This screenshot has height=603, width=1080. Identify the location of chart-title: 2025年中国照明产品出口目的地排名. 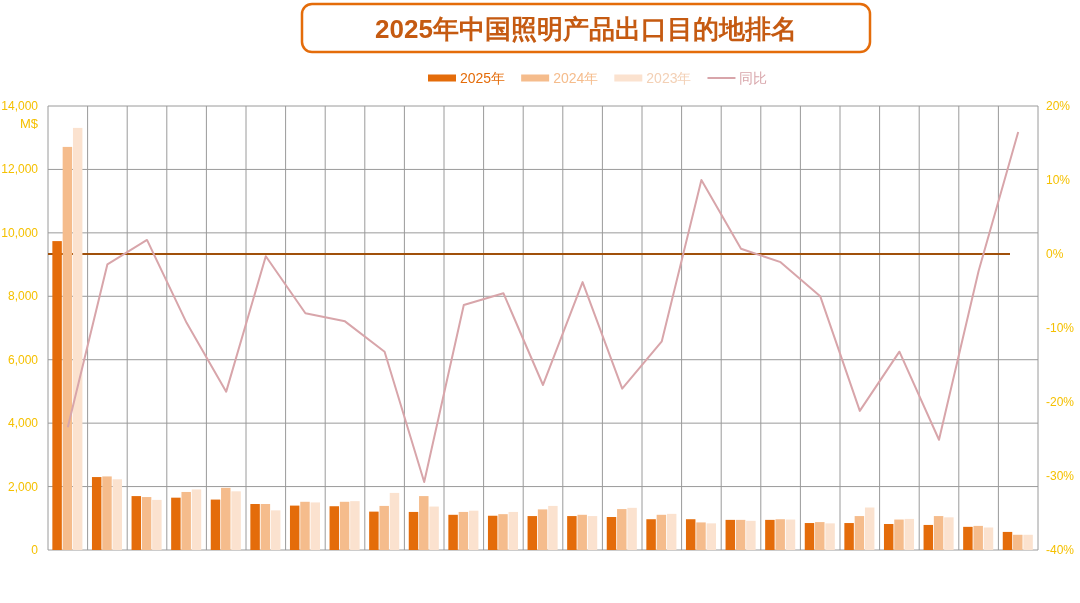
(586, 29).